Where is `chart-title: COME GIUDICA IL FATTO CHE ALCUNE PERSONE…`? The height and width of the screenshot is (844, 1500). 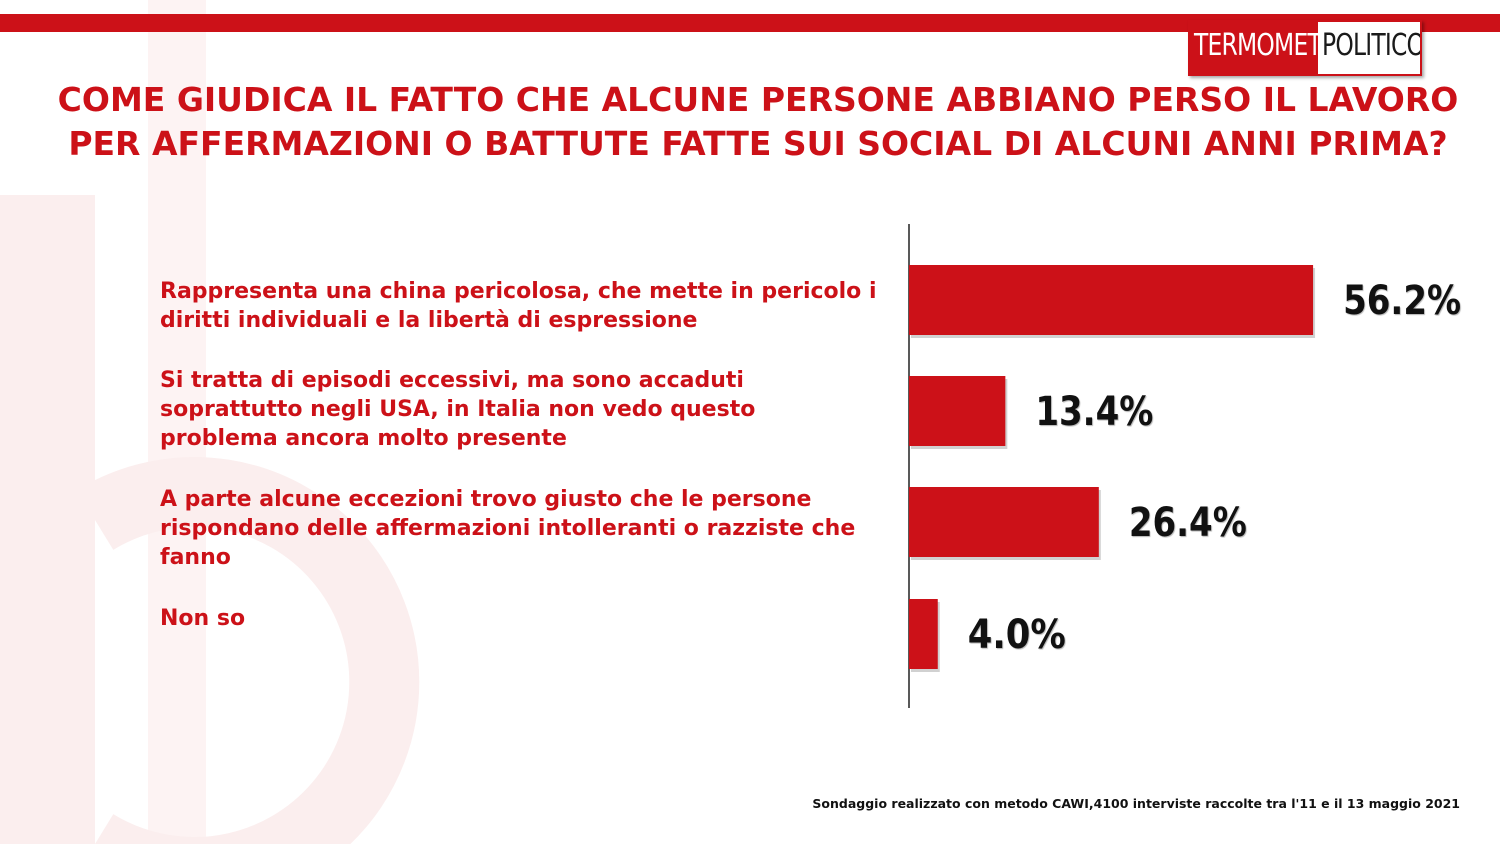 chart-title: COME GIUDICA IL FATTO CHE ALCUNE PERSONE… is located at coordinates (758, 121).